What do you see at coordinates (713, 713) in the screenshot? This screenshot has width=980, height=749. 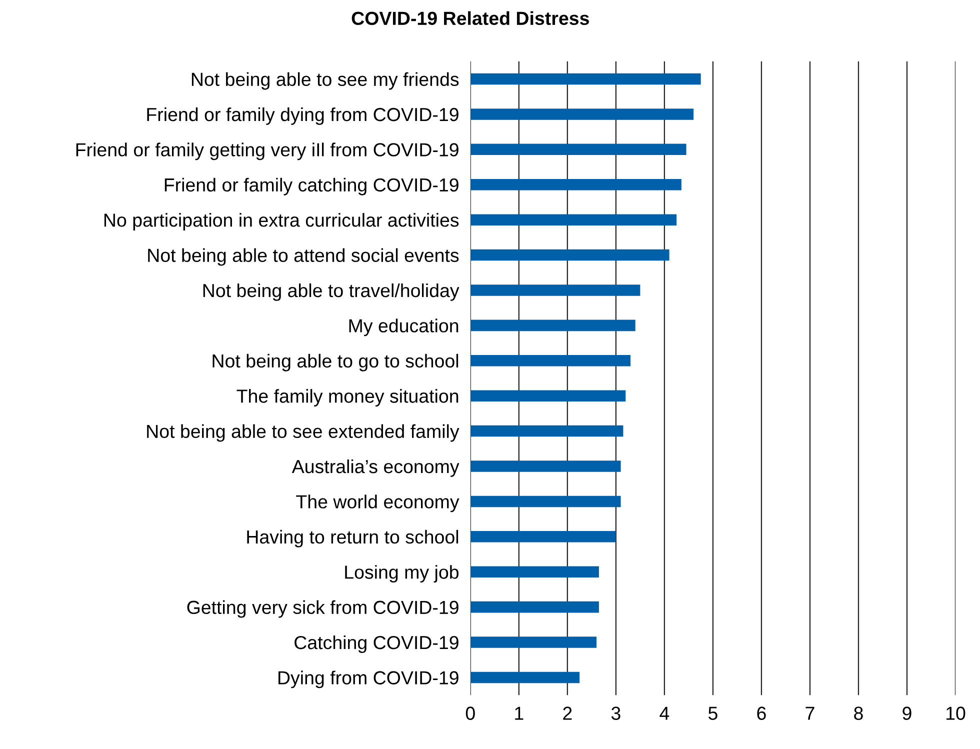 I see `x-tick-label: 5` at bounding box center [713, 713].